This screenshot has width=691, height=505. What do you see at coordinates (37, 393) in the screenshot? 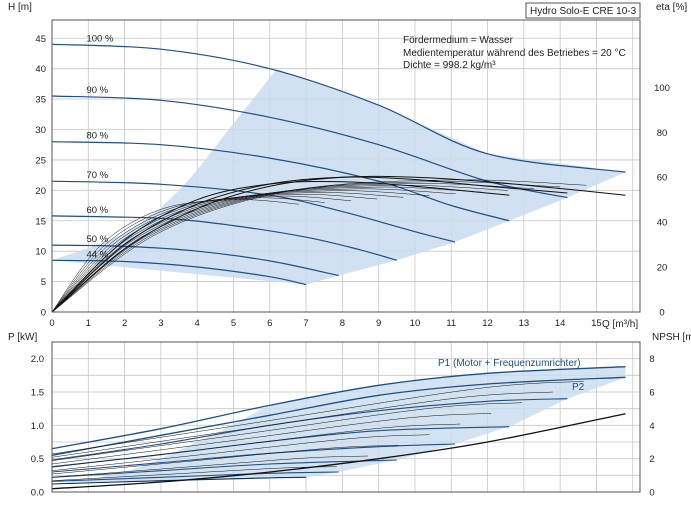
I see `lower-y-tick-label: 1.5` at bounding box center [37, 393].